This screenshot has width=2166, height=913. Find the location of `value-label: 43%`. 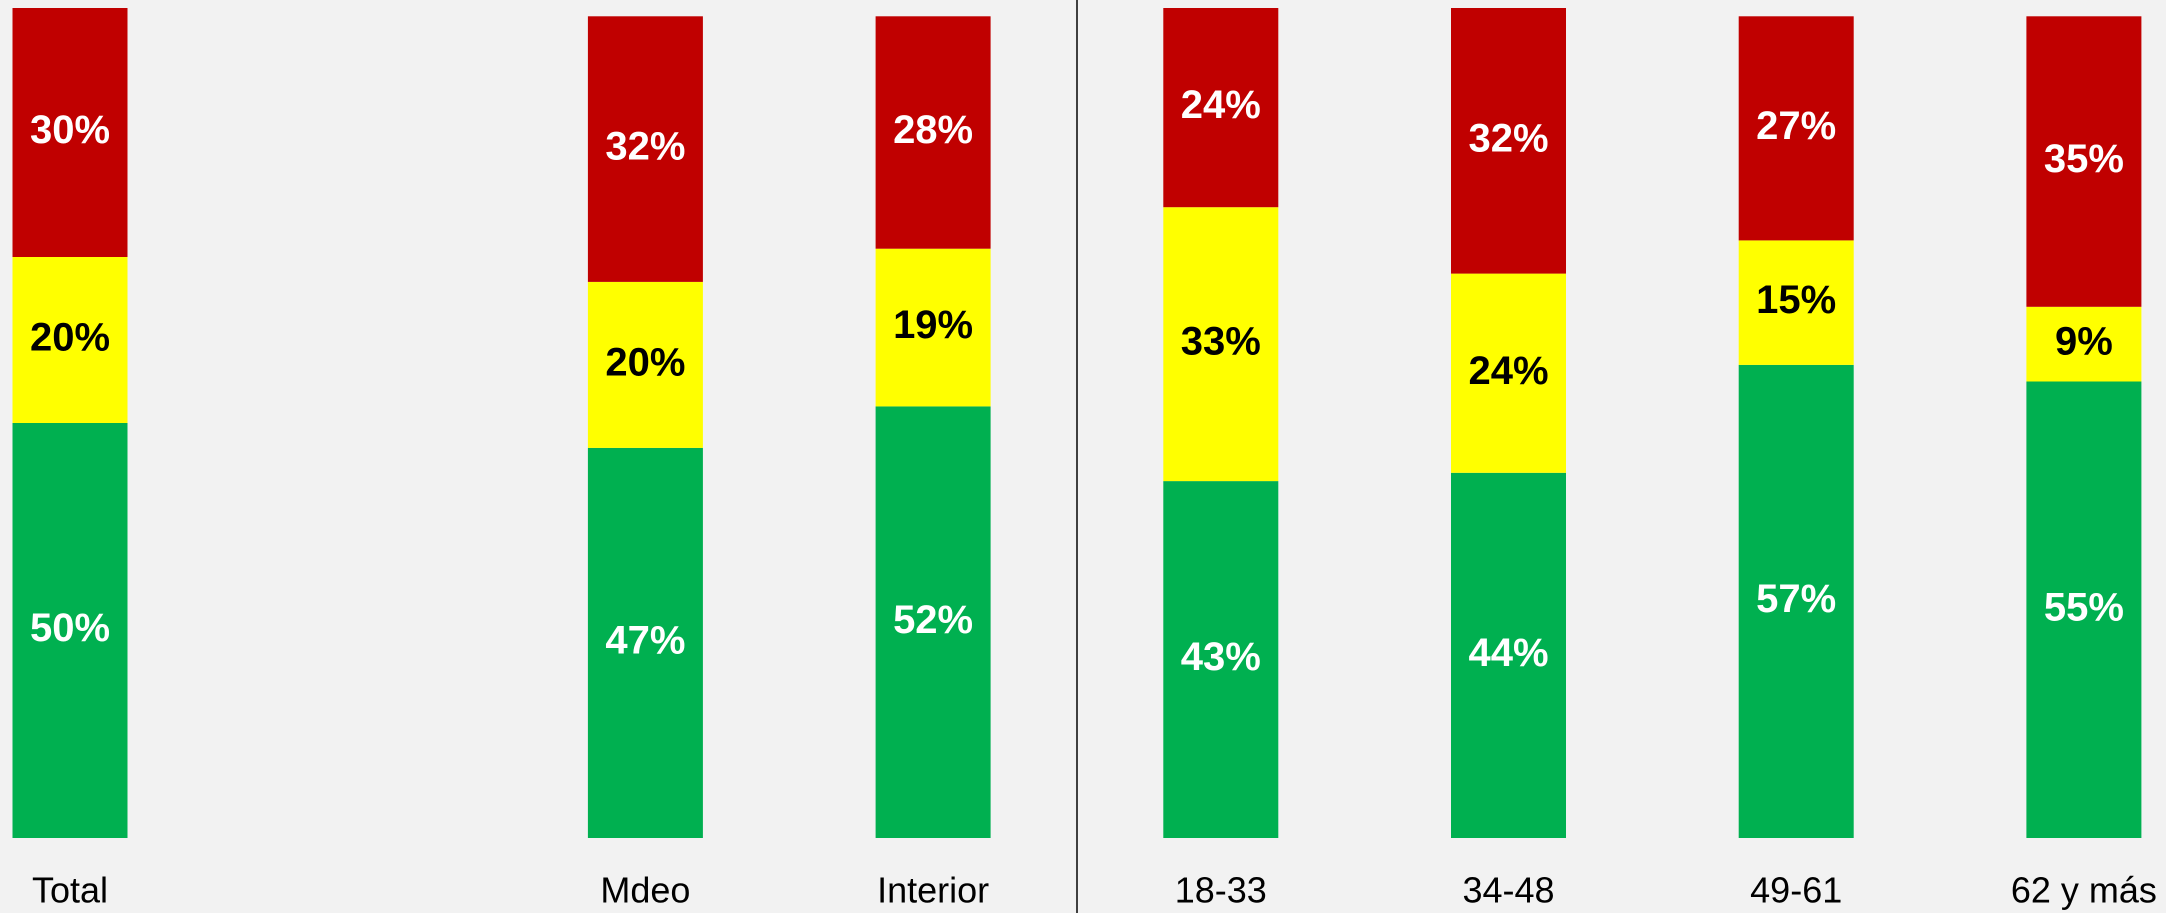

value-label: 43% is located at coordinates (1221, 657).